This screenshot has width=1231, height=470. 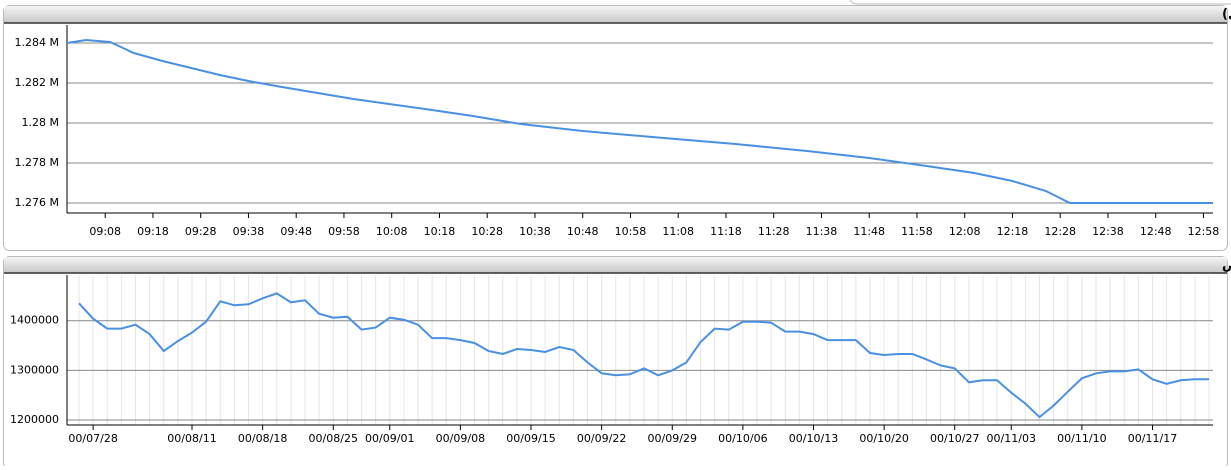 I want to click on x-tick-label: 09:48, so click(x=296, y=231).